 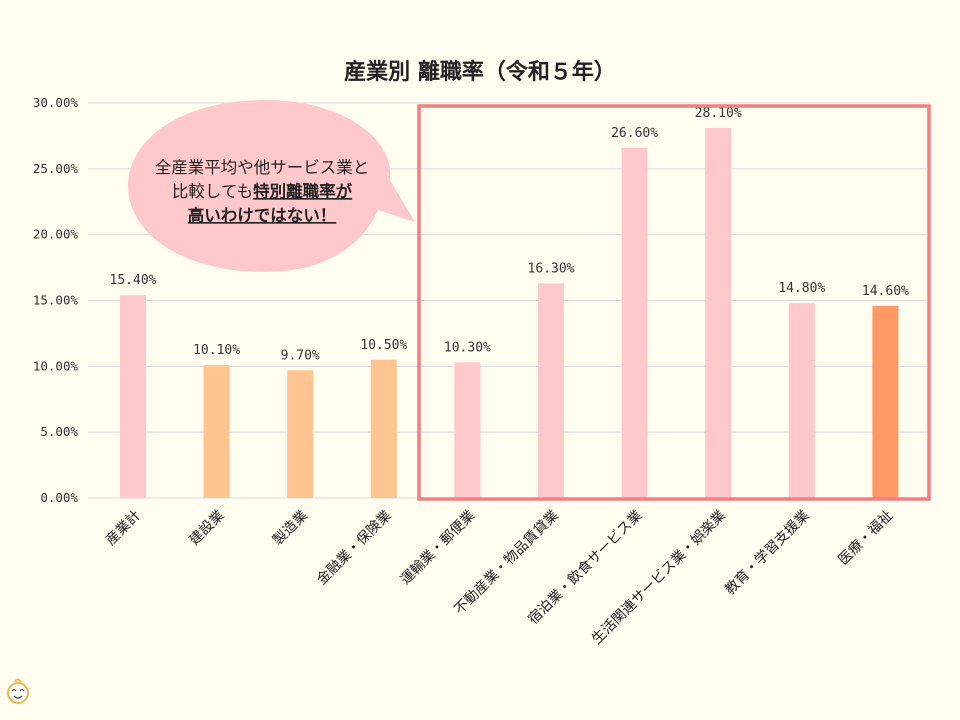 What do you see at coordinates (467, 347) in the screenshot?
I see `data-label: 10.30%` at bounding box center [467, 347].